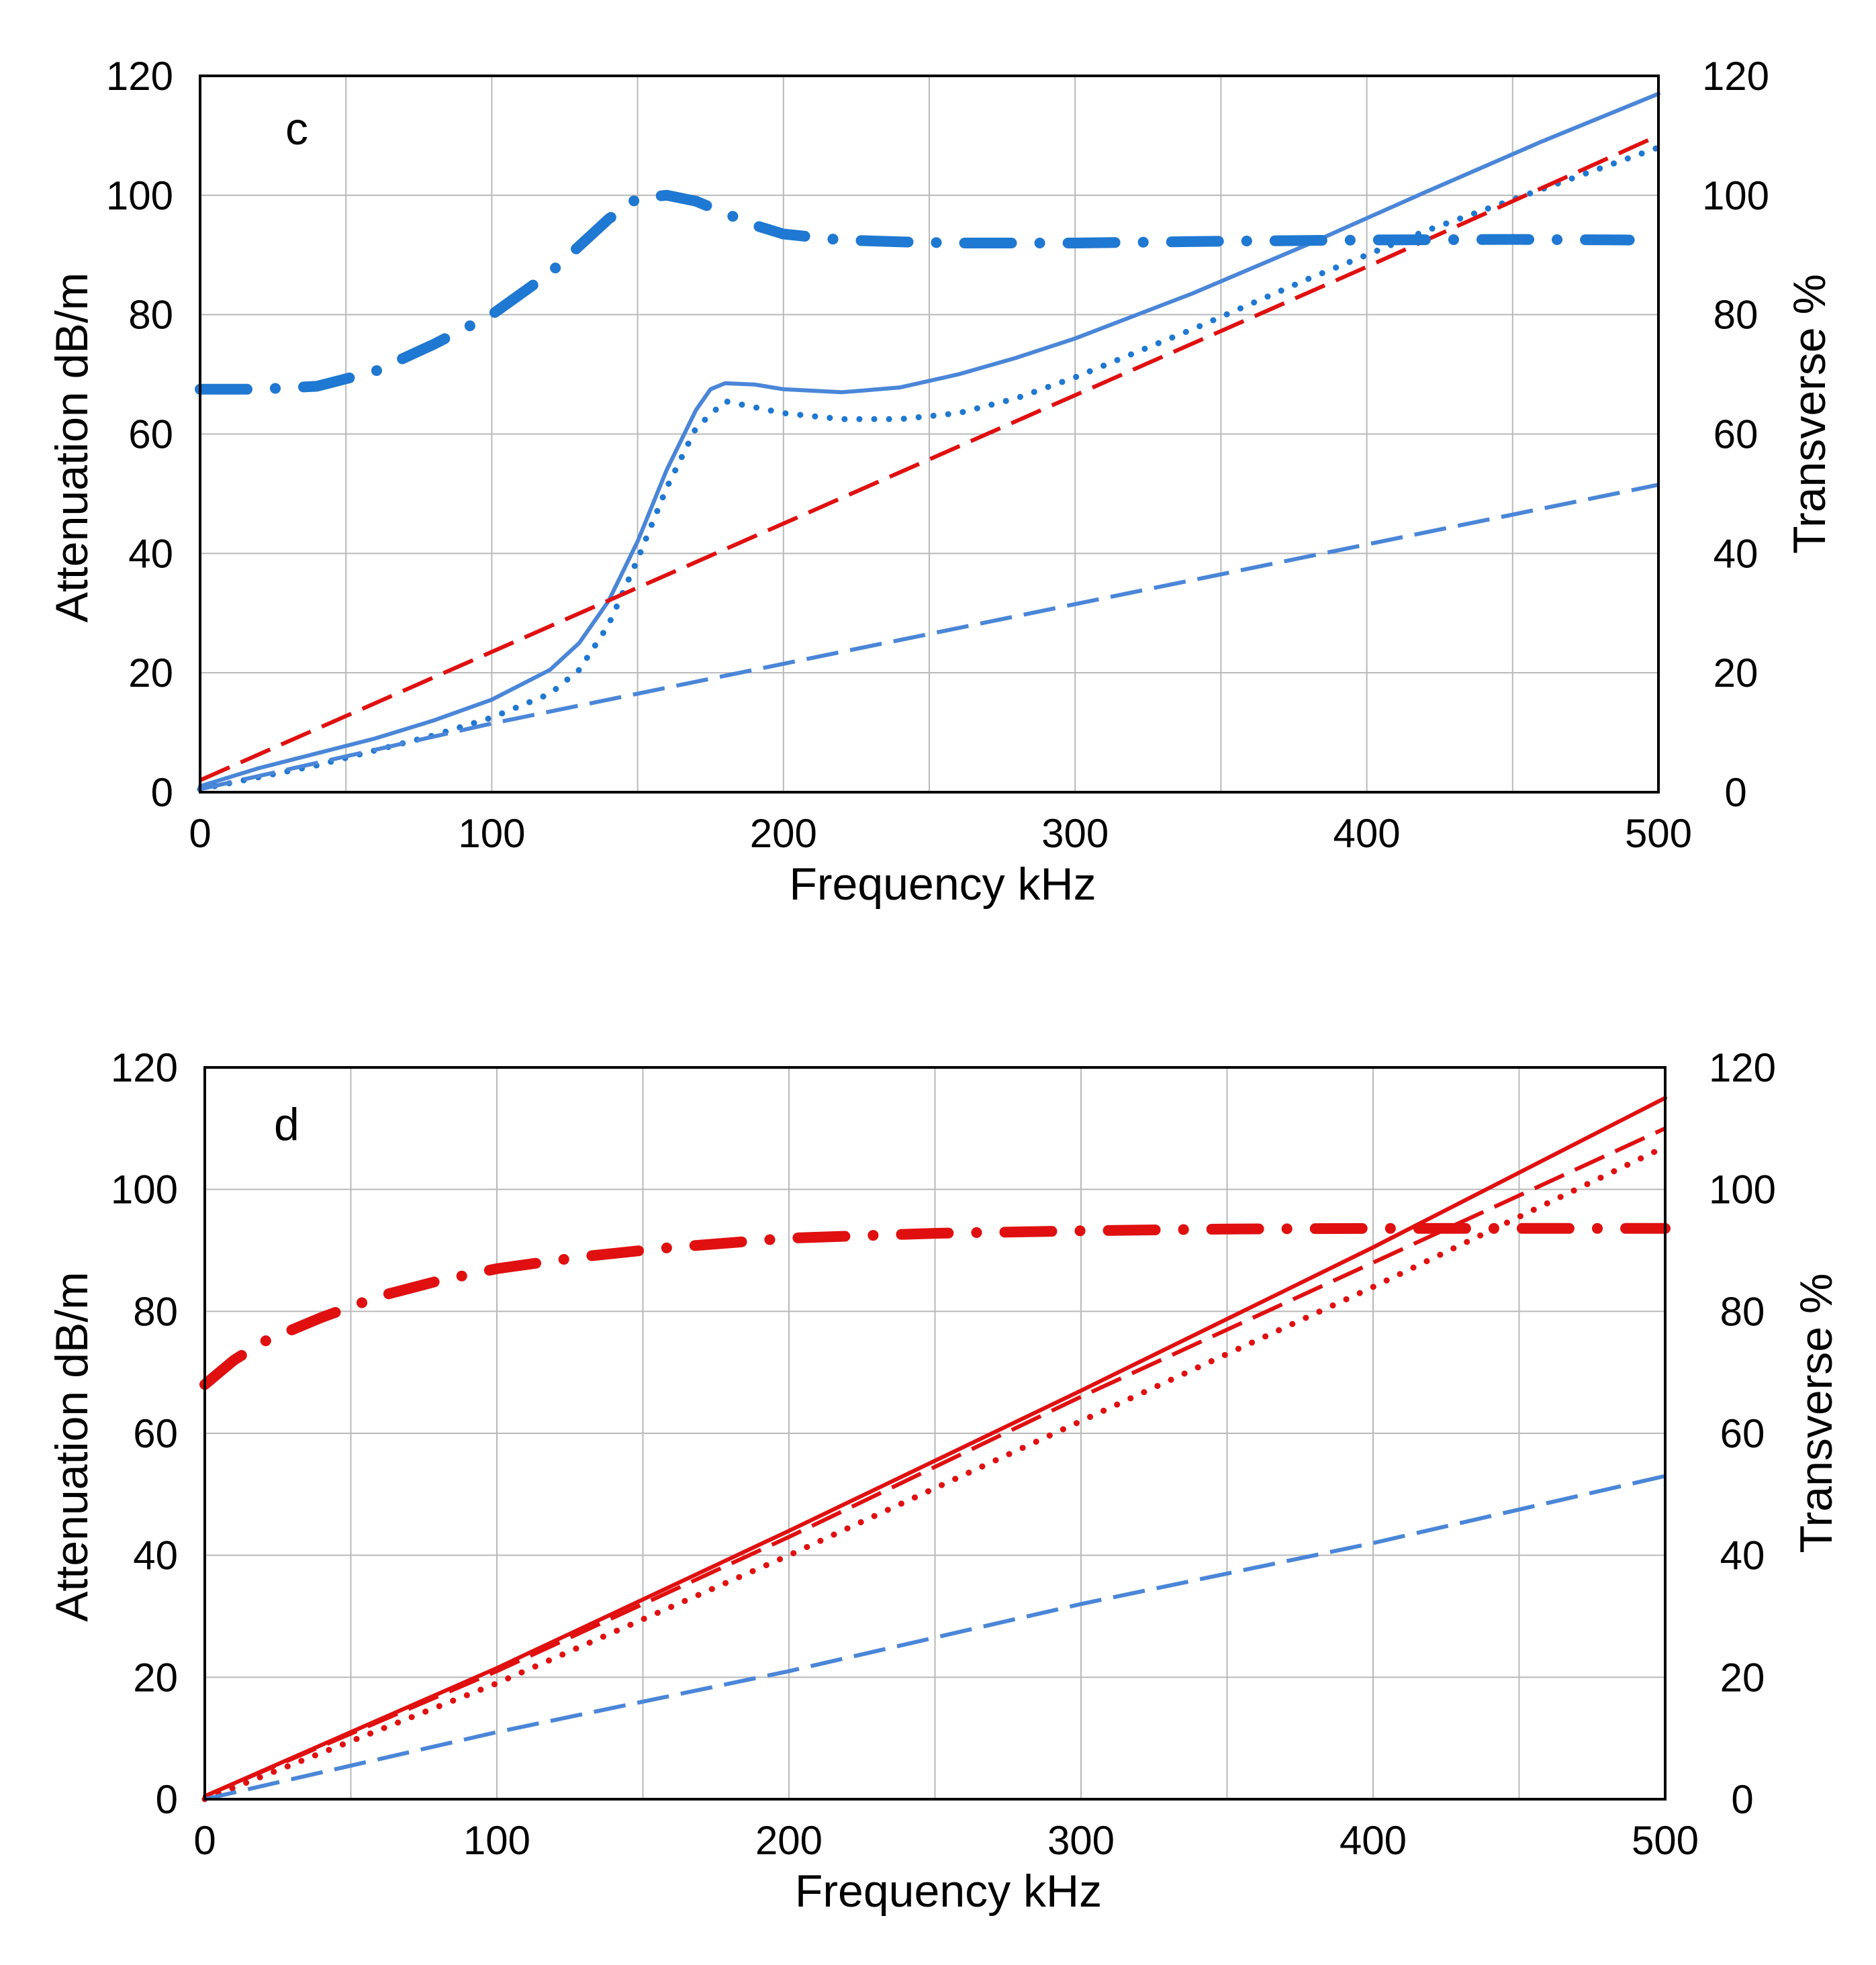  Describe the element at coordinates (286, 1125) in the screenshot. I see `panel-label: d` at that location.